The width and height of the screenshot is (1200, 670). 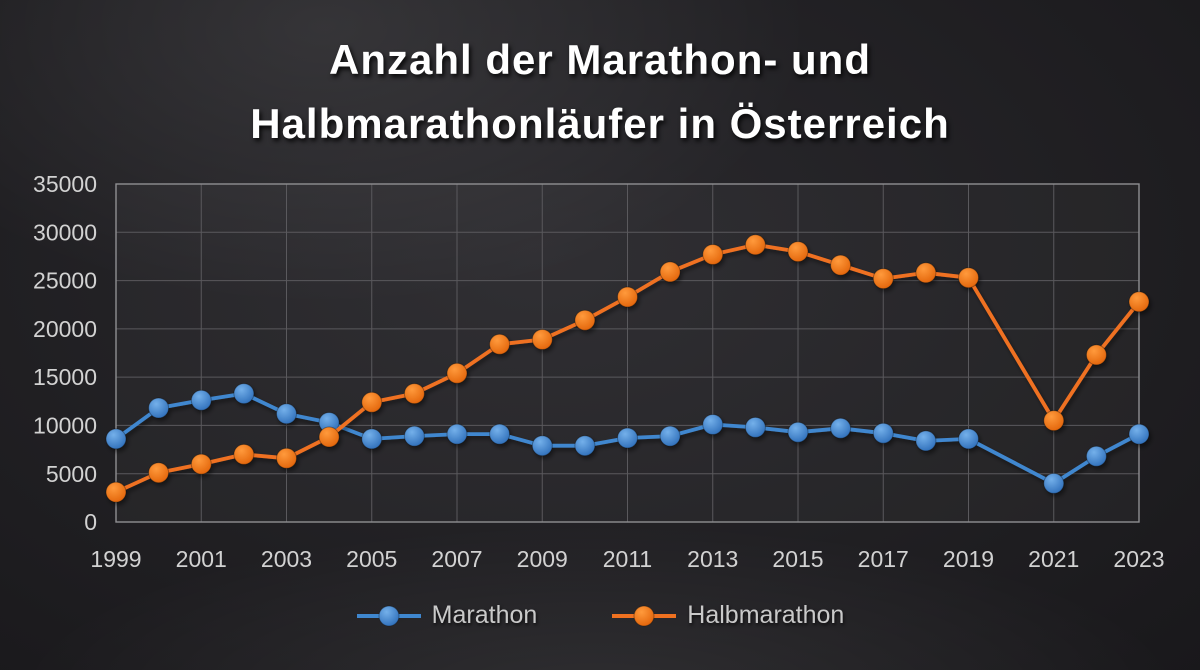 I want to click on marathon-point-2005, so click(x=372, y=439).